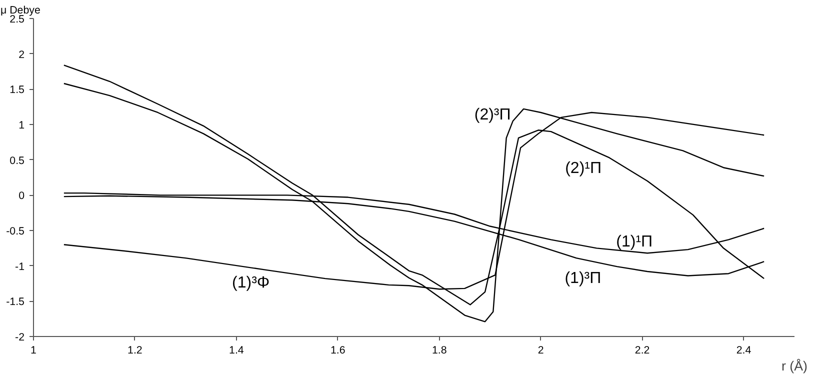  What do you see at coordinates (642, 350) in the screenshot?
I see `x-tick-label: 2.2` at bounding box center [642, 350].